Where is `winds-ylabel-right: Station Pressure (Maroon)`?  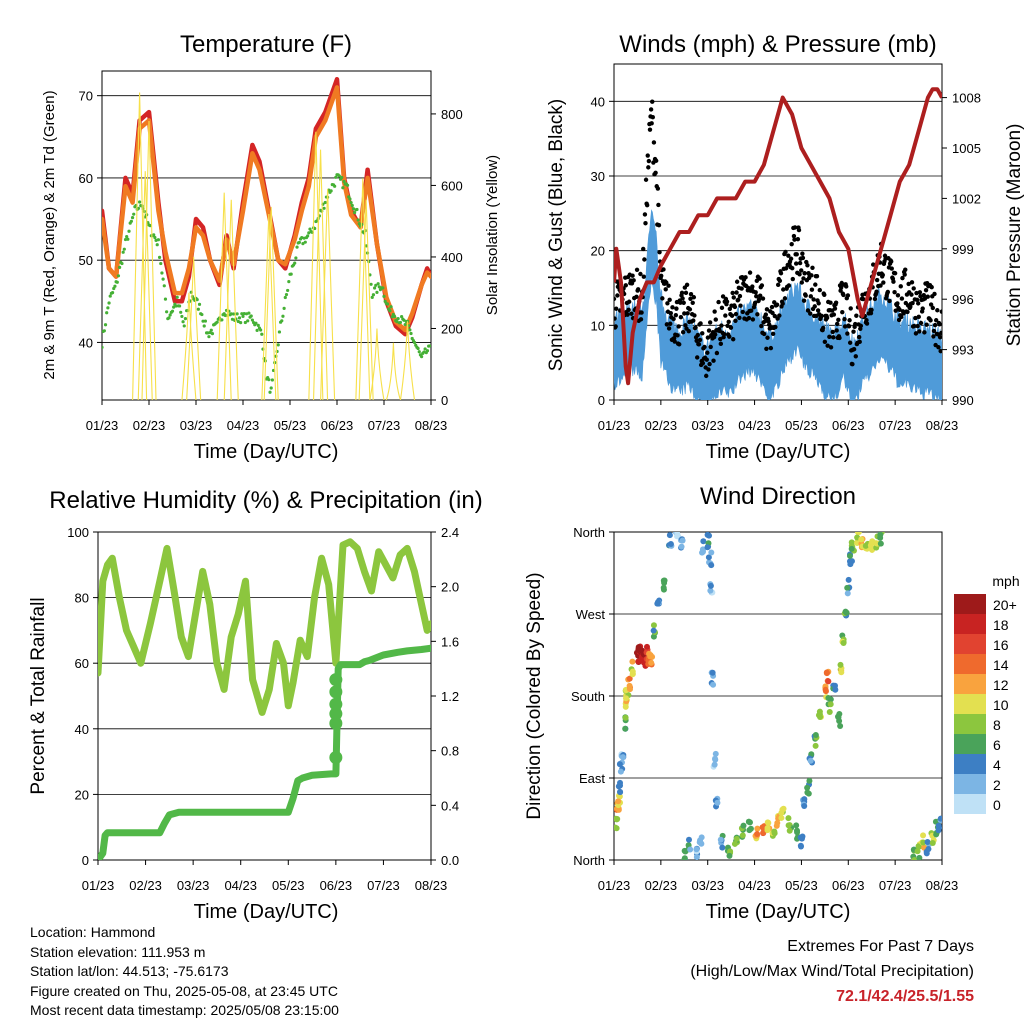
winds-ylabel-right: Station Pressure (Maroon) is located at coordinates (1014, 235).